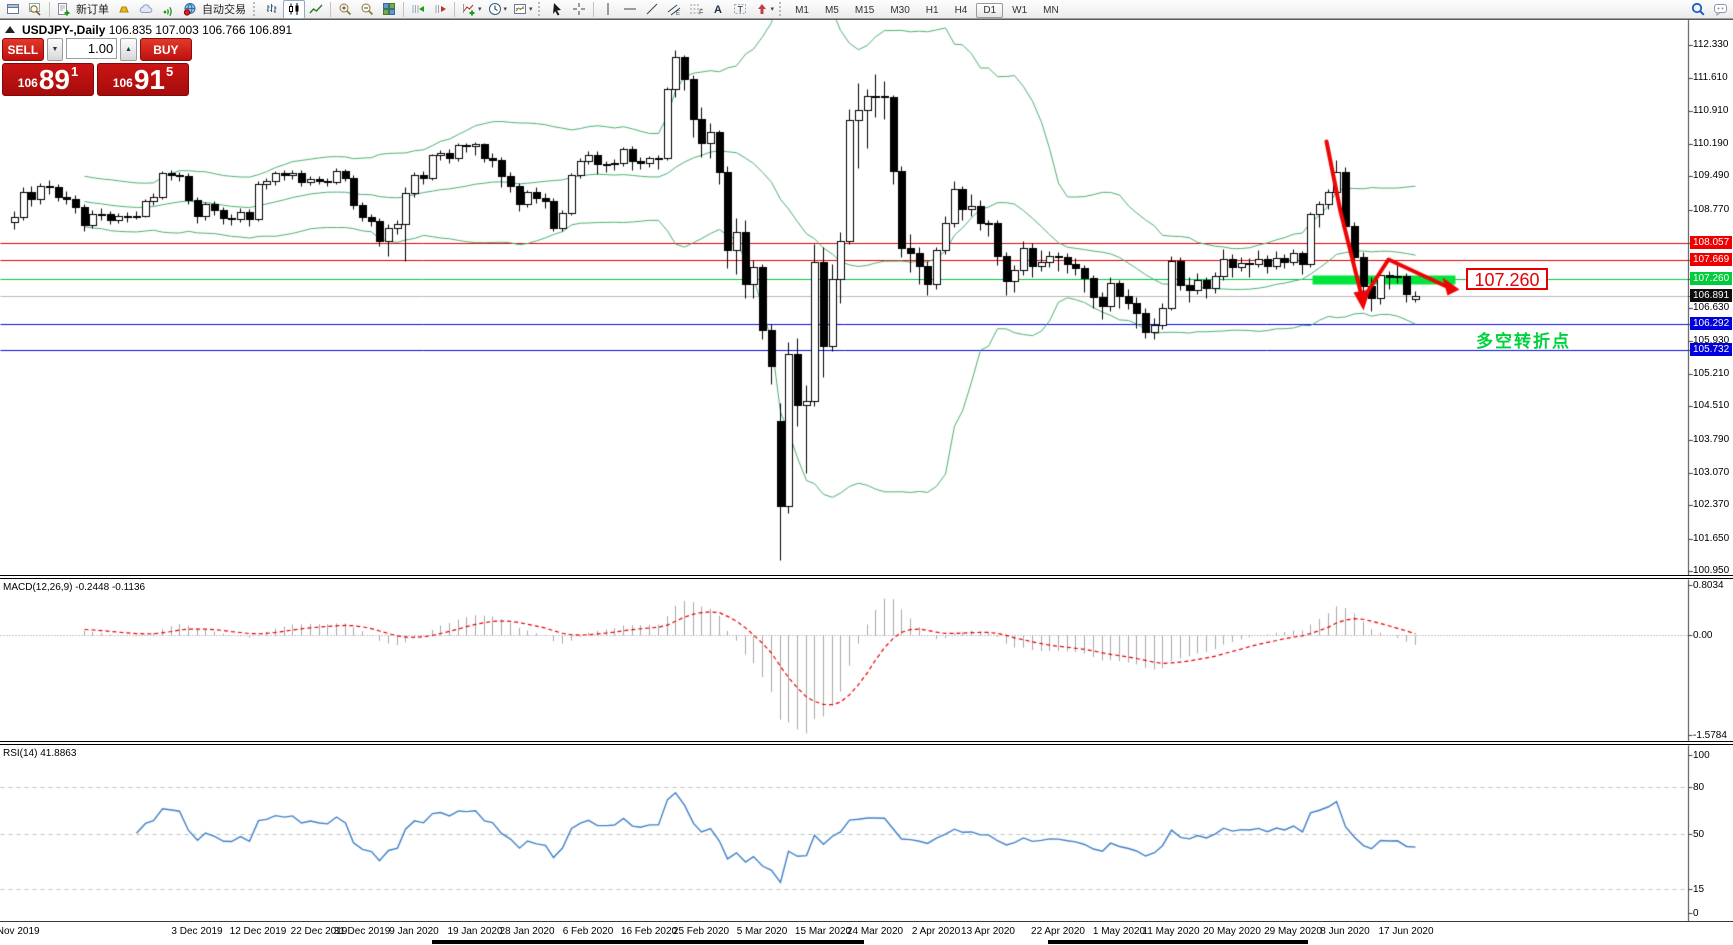 This screenshot has width=1733, height=945. I want to click on indicators-dropdown-icon: ▾, so click(480, 9).